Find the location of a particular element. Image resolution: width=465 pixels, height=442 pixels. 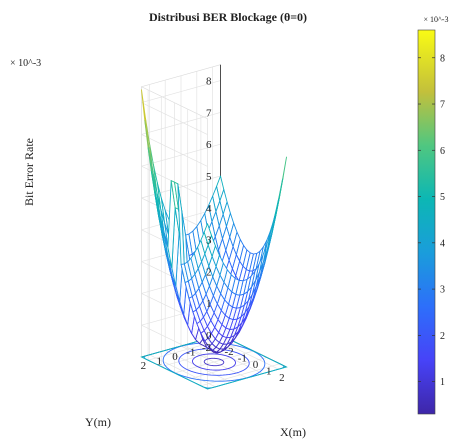

y-tick-label: -2 is located at coordinates (206, 348).